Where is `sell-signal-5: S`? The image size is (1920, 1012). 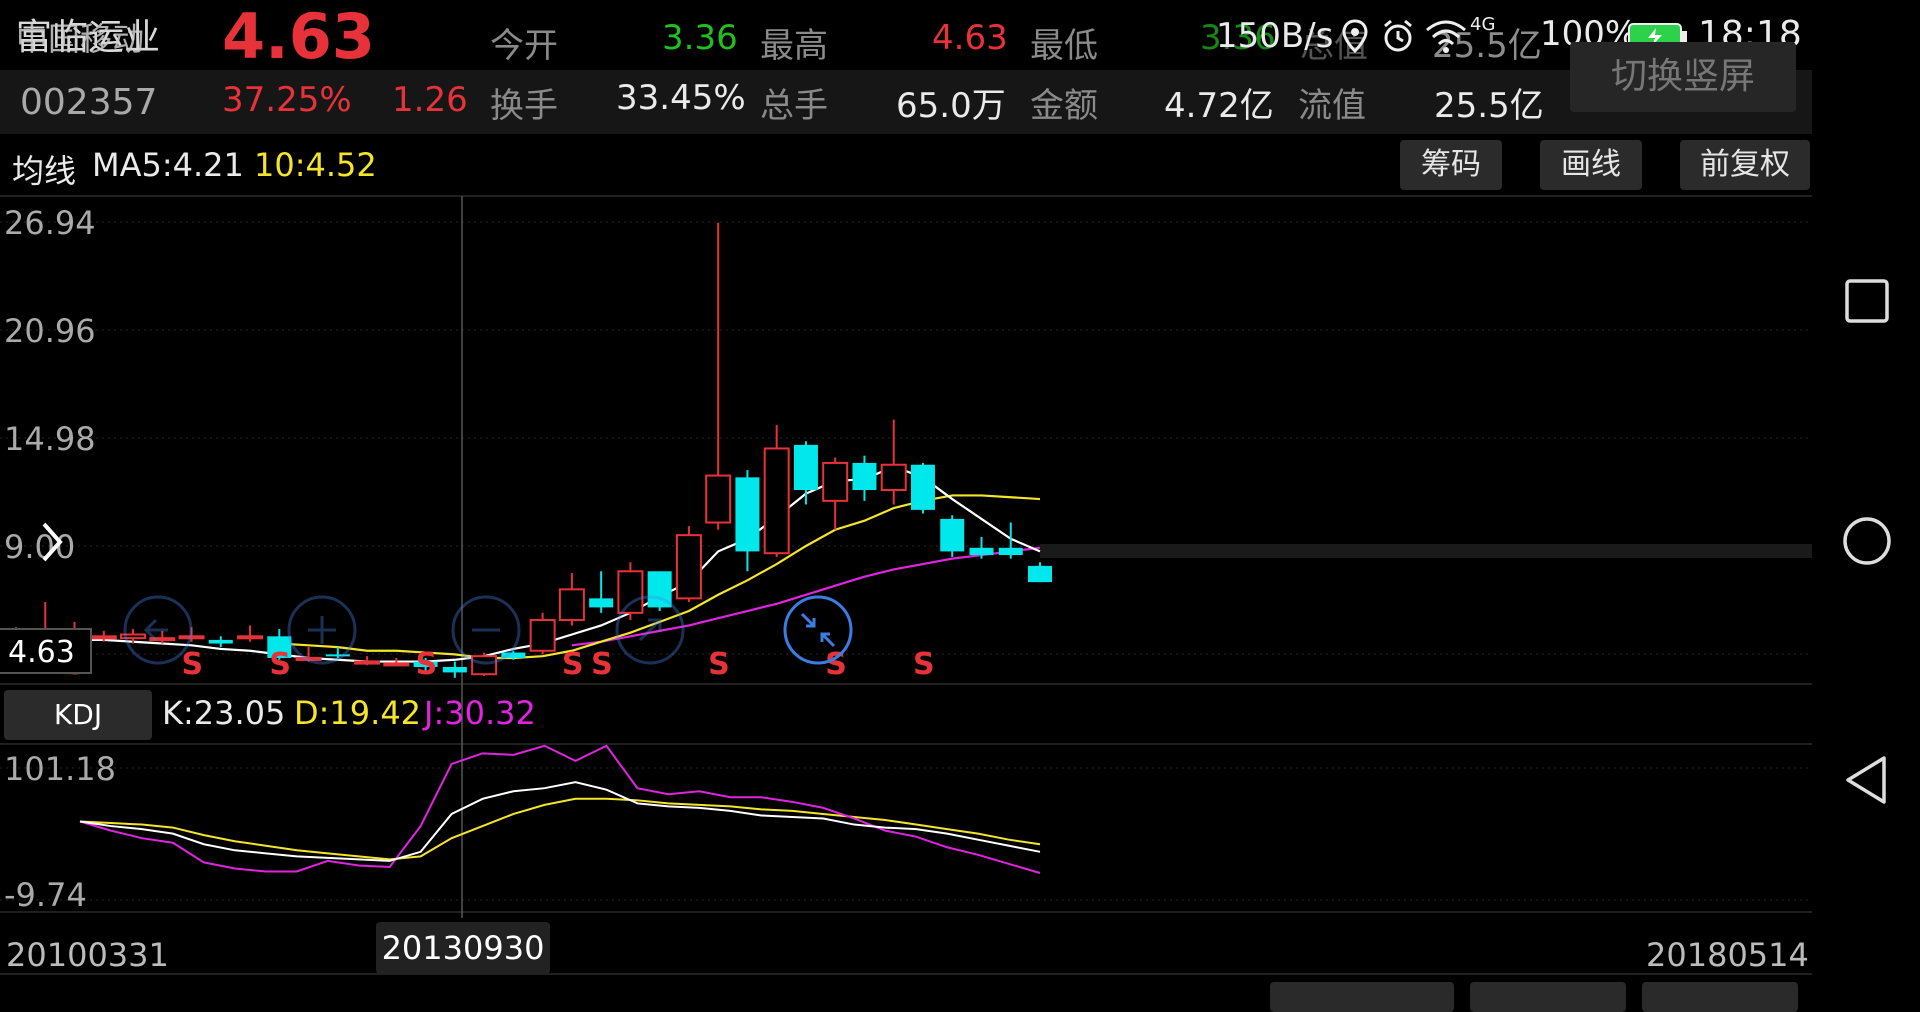
sell-signal-5: S is located at coordinates (602, 664).